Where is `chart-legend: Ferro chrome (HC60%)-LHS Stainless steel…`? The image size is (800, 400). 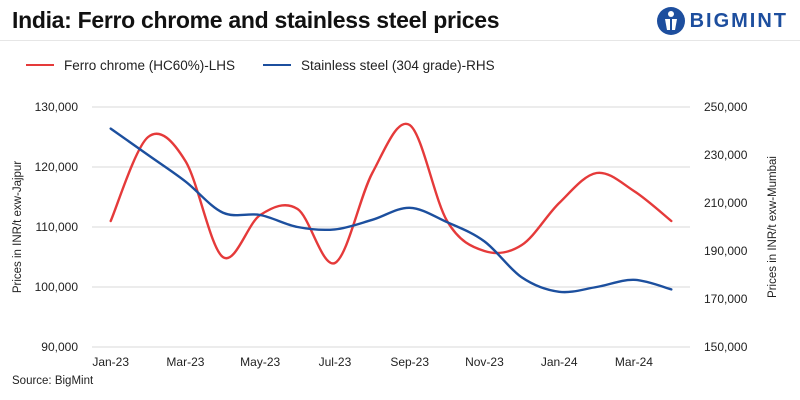
chart-legend: Ferro chrome (HC60%)-LHS Stainless steel… is located at coordinates (274, 65).